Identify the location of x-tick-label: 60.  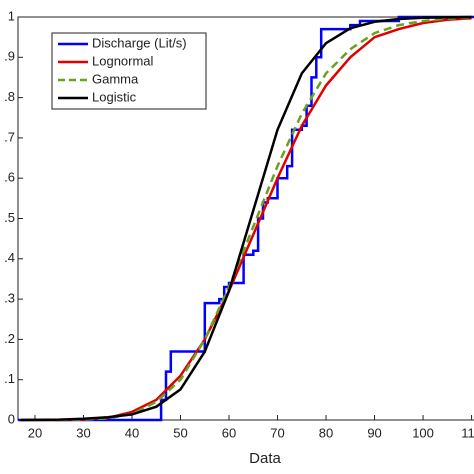
(229, 432).